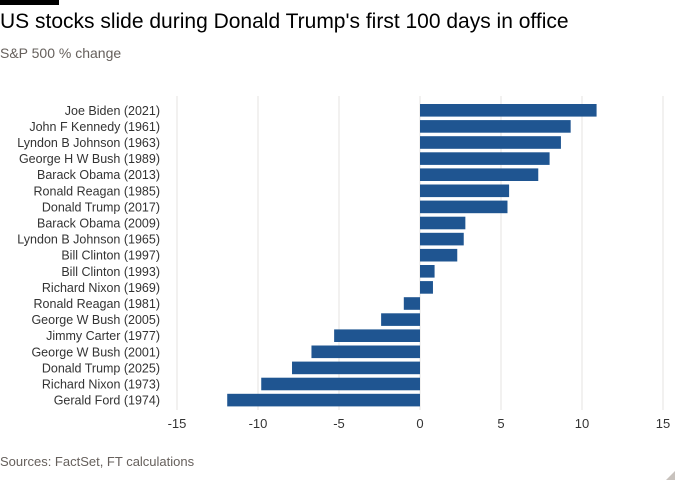 Image resolution: width=681 pixels, height=486 pixels. What do you see at coordinates (258, 423) in the screenshot?
I see `x-tick-label: -10` at bounding box center [258, 423].